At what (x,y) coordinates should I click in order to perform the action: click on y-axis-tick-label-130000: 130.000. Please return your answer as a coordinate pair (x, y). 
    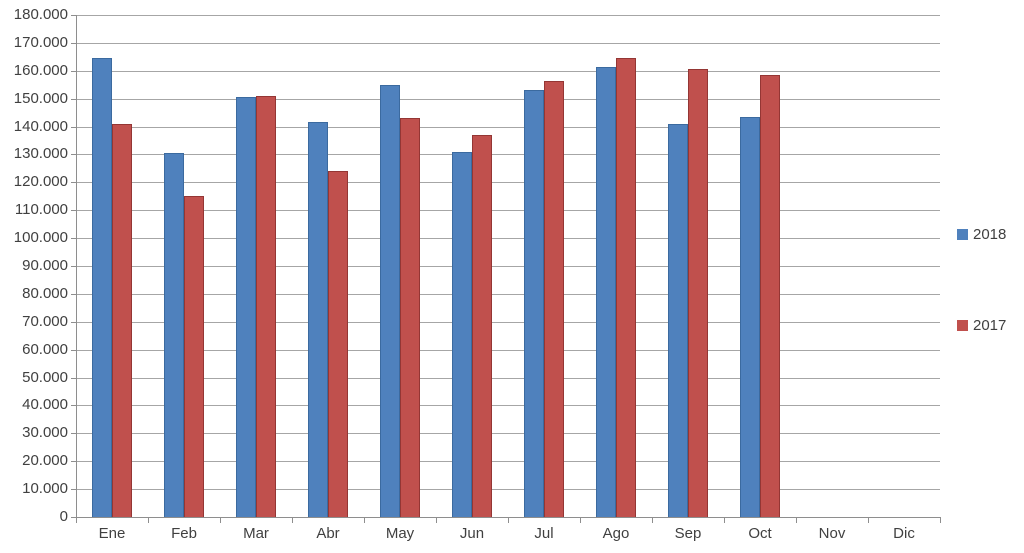
    Looking at the image, I should click on (40, 154).